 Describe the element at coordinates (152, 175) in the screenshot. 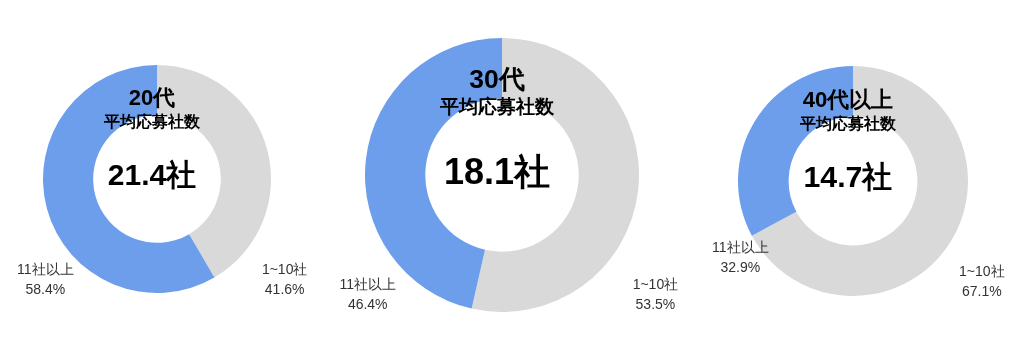

I see `text: 21.4社` at that location.